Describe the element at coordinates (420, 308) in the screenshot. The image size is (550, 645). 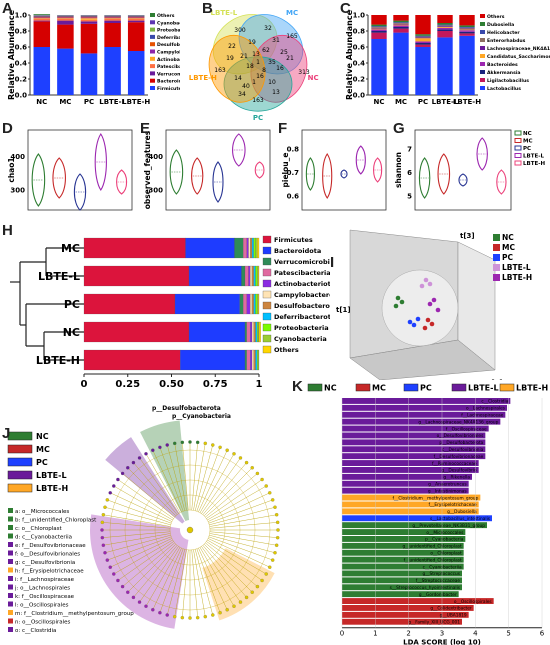
I see `confidence-ellipsoid` at that location.